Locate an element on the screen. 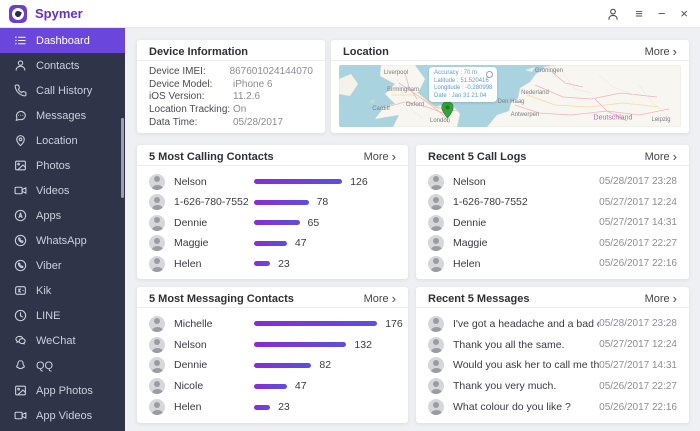 The image size is (700, 431). call-count: 65 is located at coordinates (313, 222).